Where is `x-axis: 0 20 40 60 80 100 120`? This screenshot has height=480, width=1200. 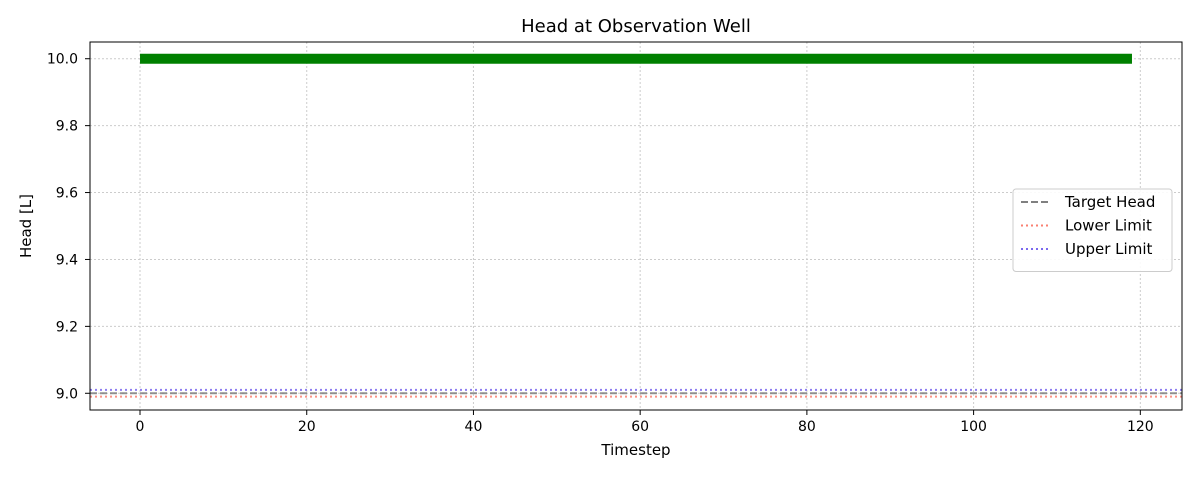 x-axis: 0 20 40 60 80 100 120 is located at coordinates (645, 422).